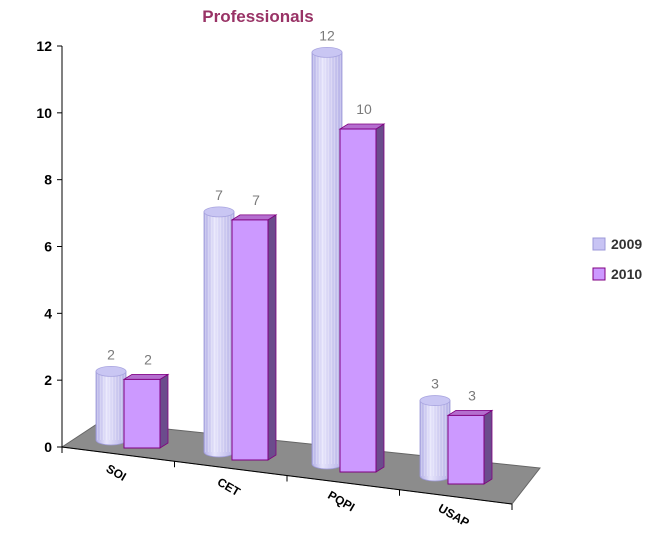 The height and width of the screenshot is (544, 659). Describe the element at coordinates (454, 515) in the screenshot. I see `x-tick-label: USAP` at that location.